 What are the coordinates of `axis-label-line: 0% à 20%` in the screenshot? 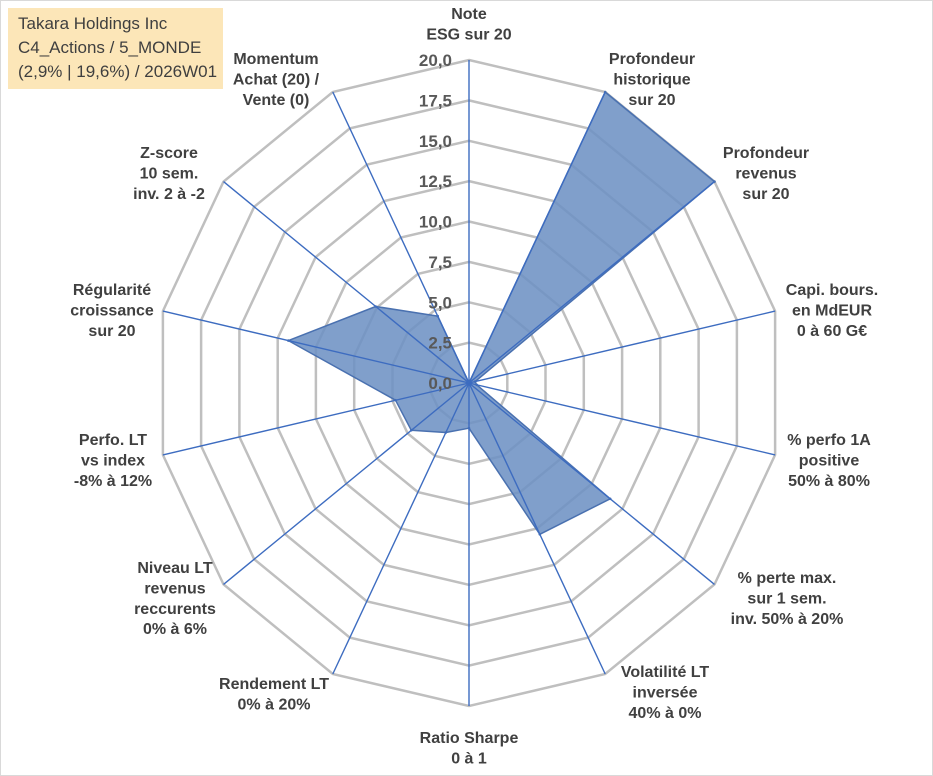 It's located at (274, 704).